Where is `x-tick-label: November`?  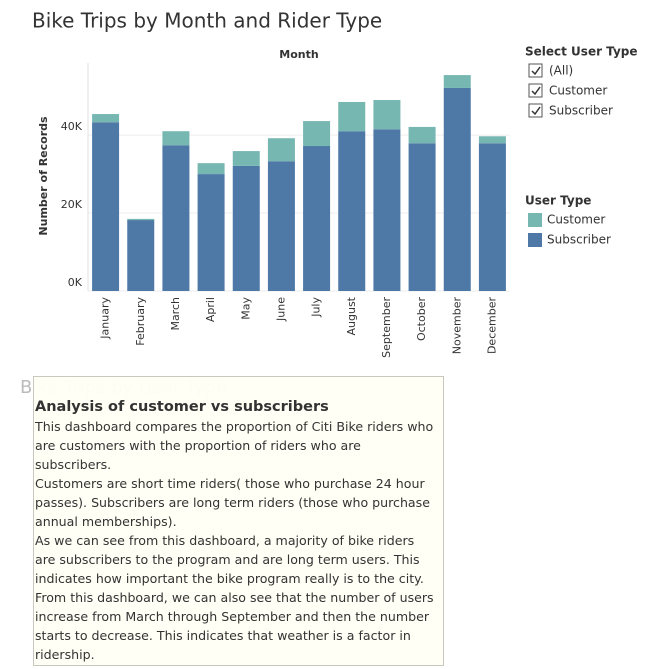
x-tick-label: November is located at coordinates (456, 326).